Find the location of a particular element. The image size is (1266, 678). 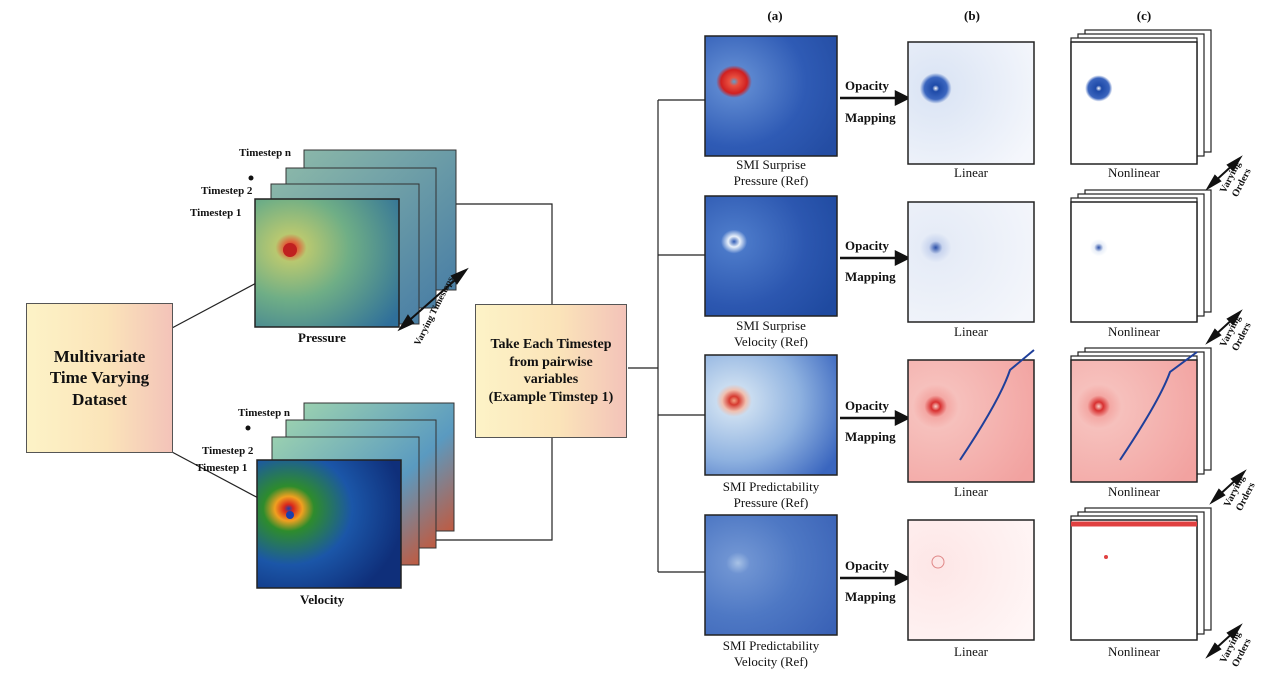

linear-caption-4: Linear is located at coordinates (971, 651).